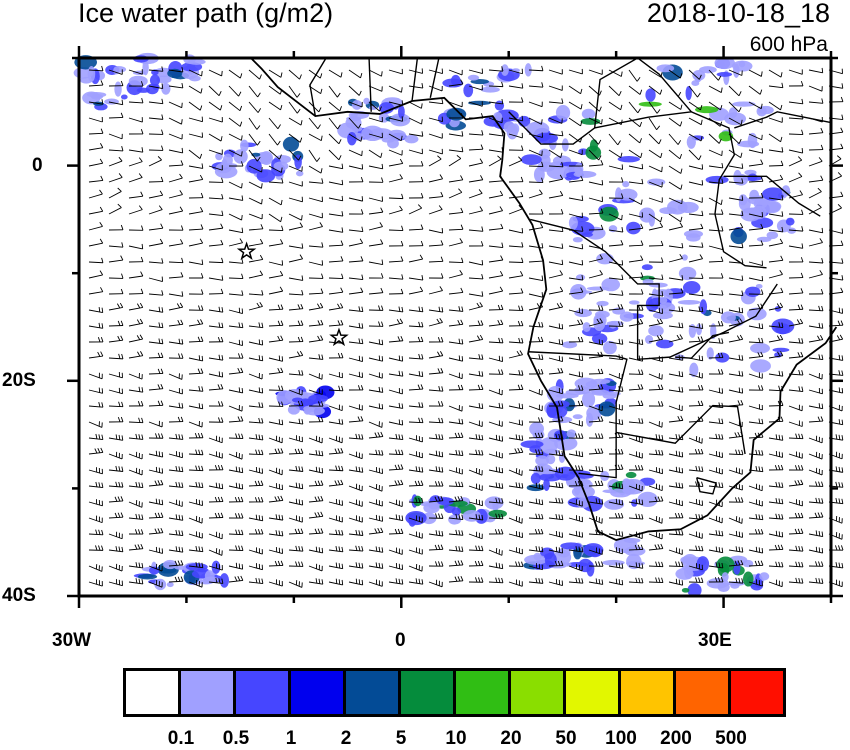 The height and width of the screenshot is (750, 850). What do you see at coordinates (246, 251) in the screenshot?
I see `star-icon` at bounding box center [246, 251].